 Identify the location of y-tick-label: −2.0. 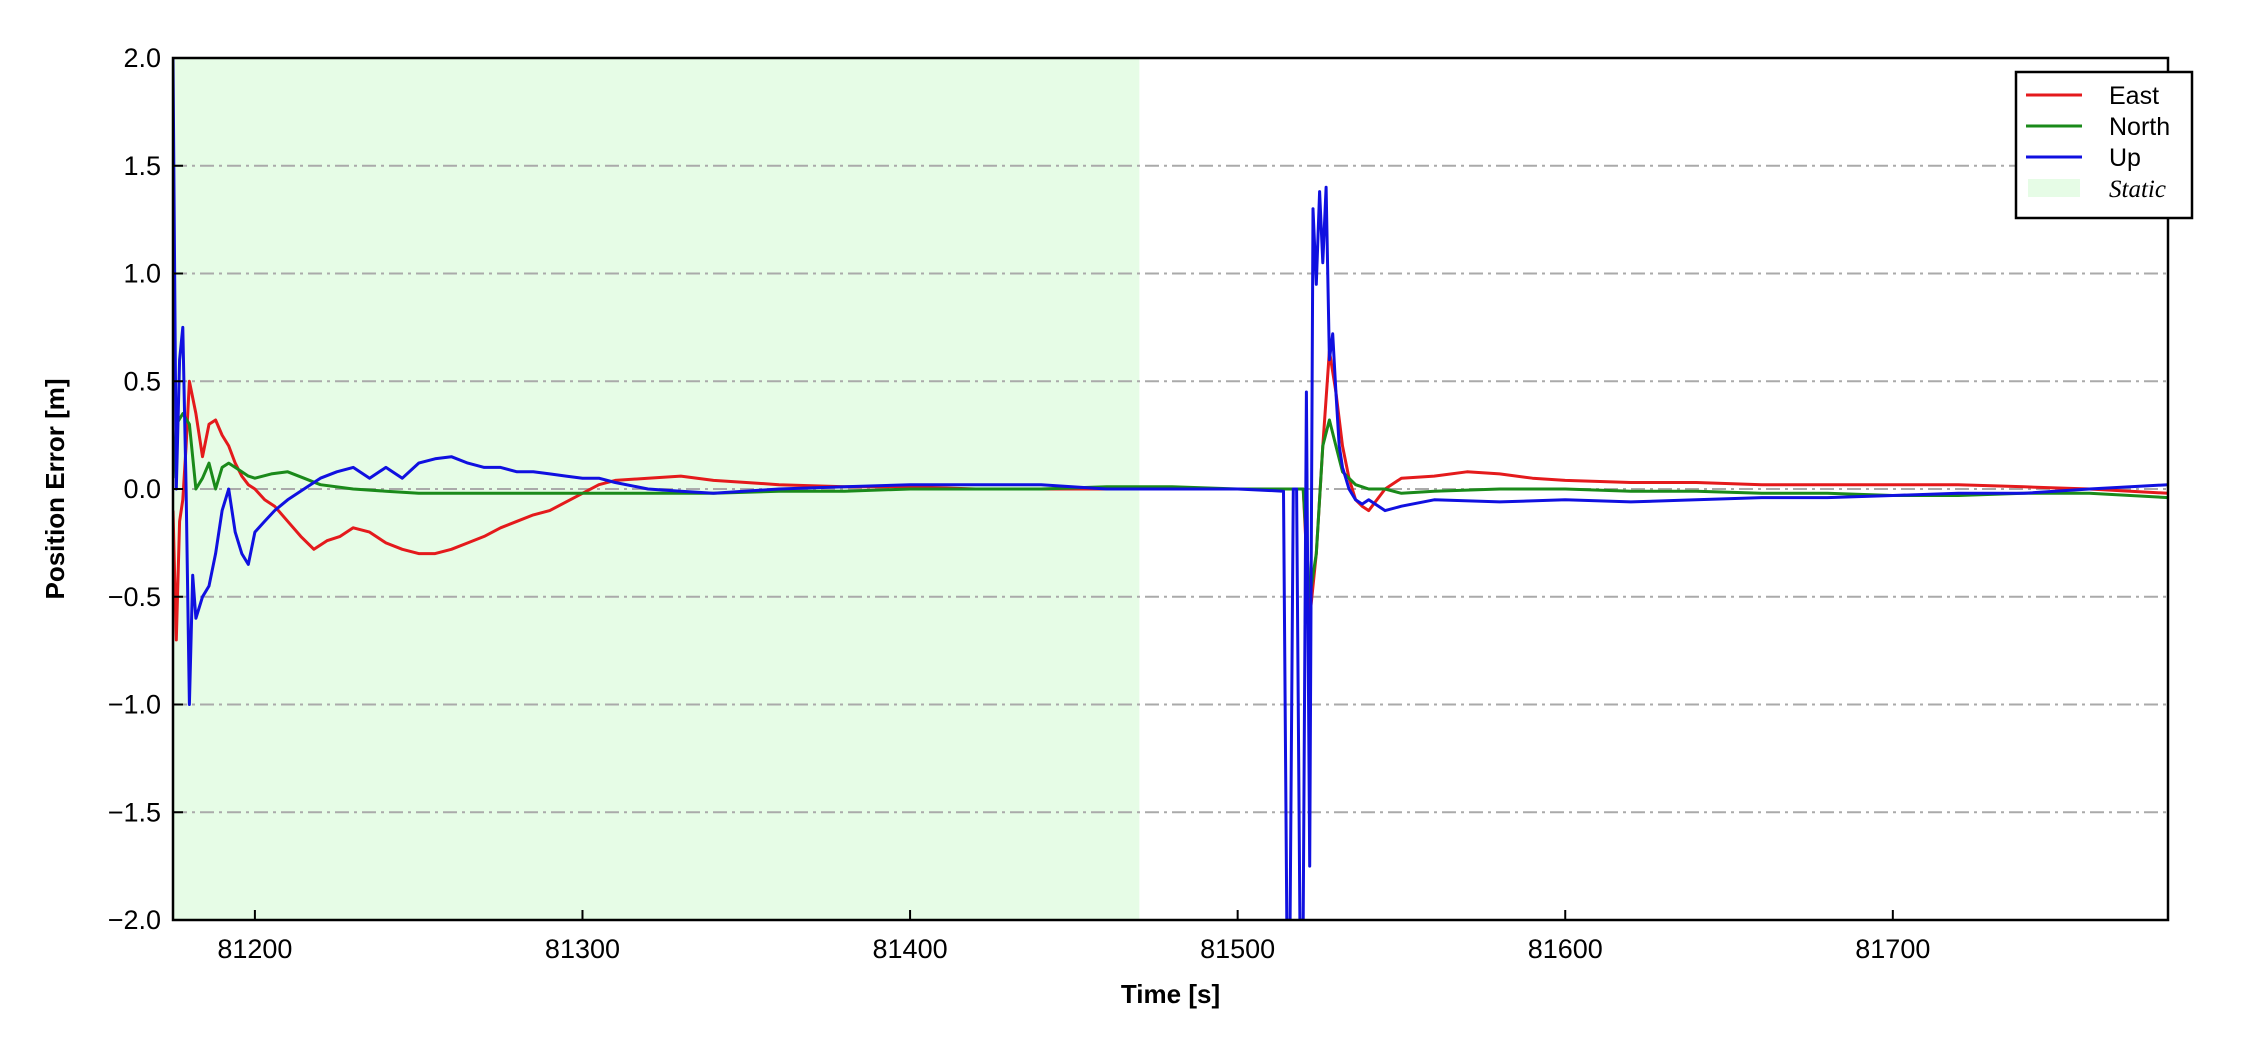
(134, 920).